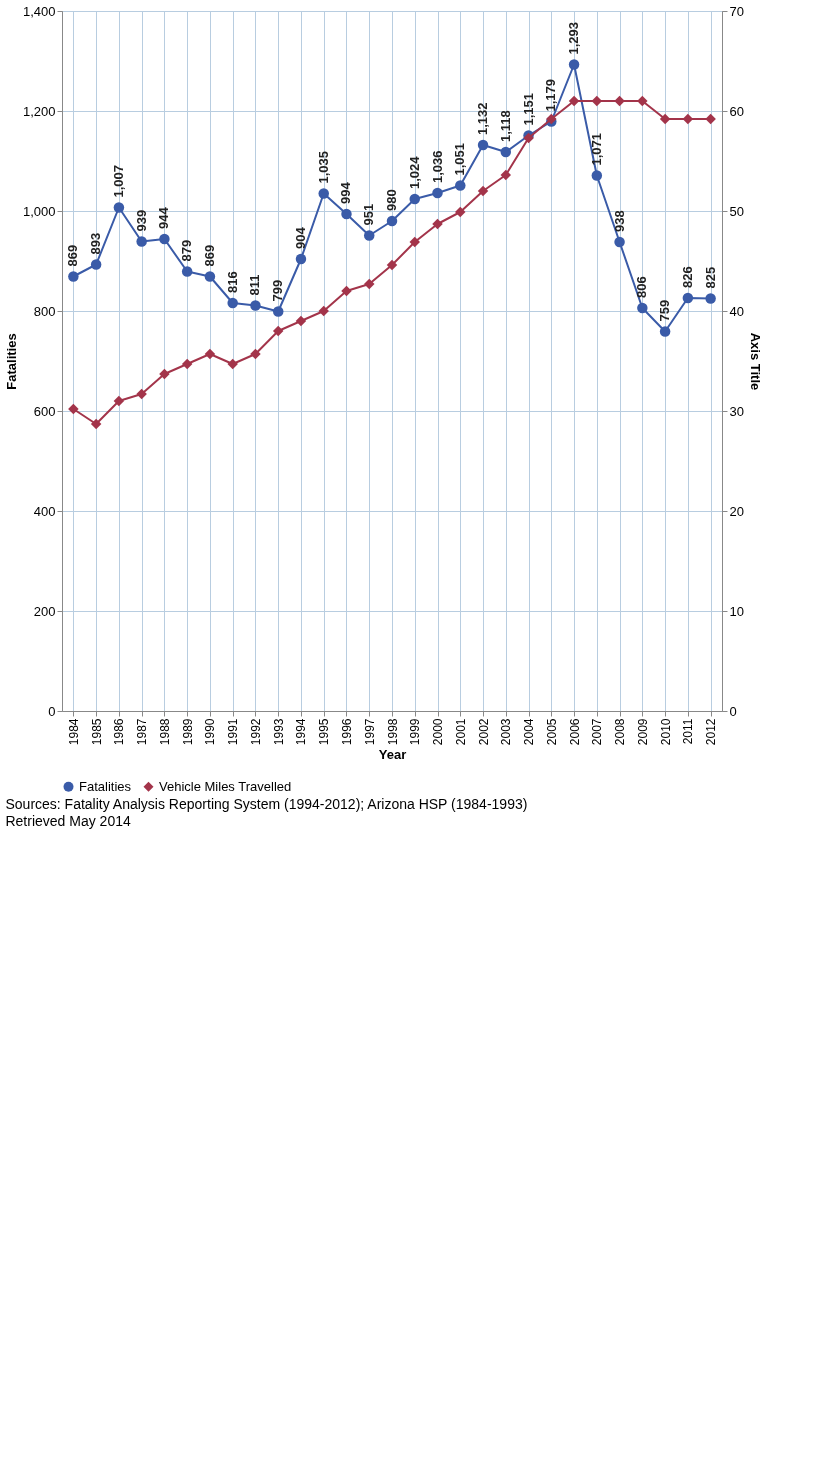  What do you see at coordinates (105, 786) in the screenshot?
I see `legend-label: Fatalities` at bounding box center [105, 786].